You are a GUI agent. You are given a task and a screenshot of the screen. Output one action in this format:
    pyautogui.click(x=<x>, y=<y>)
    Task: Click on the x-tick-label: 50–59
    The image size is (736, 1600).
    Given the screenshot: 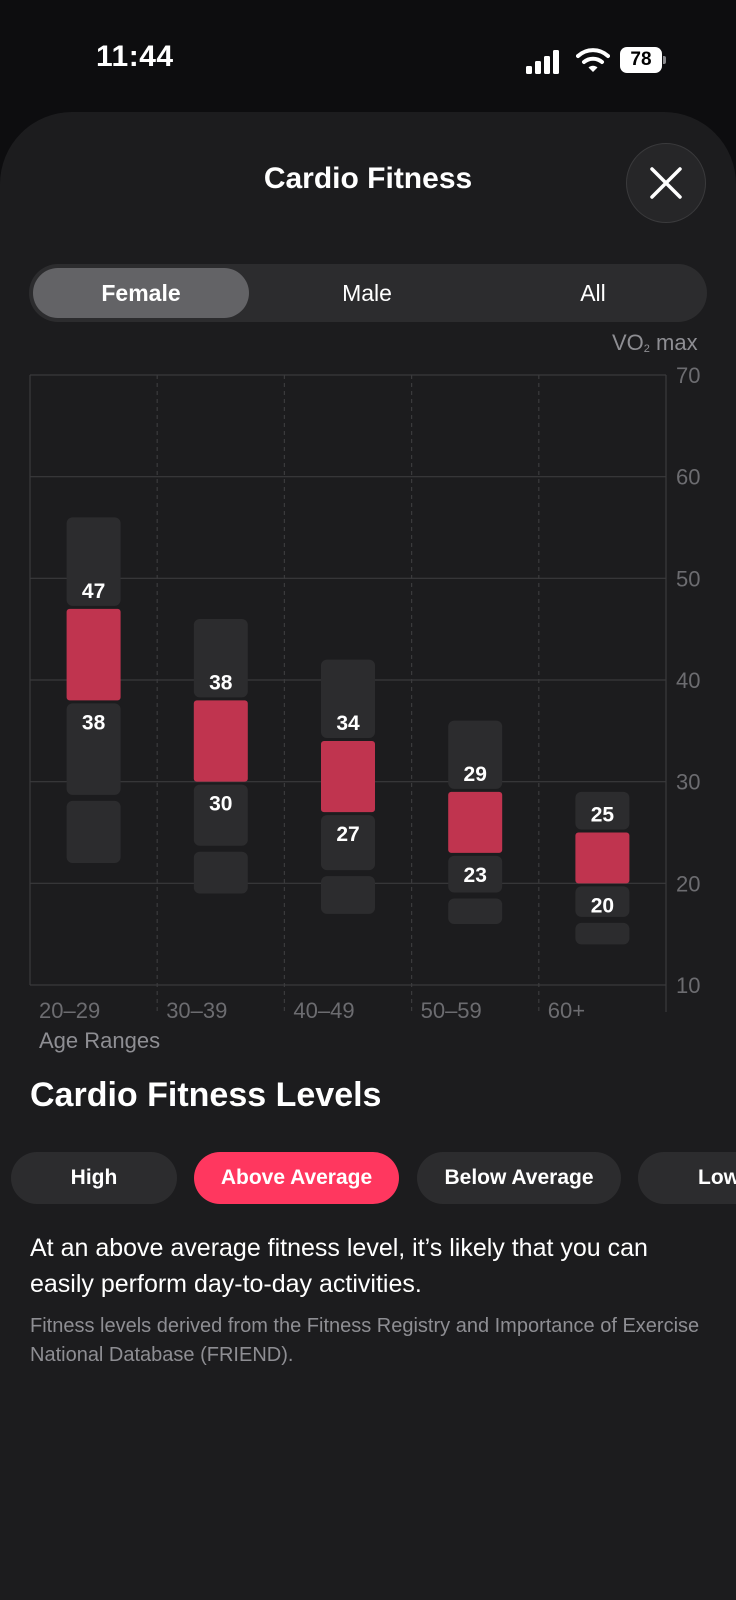 What is the action you would take?
    pyautogui.click(x=451, y=1010)
    